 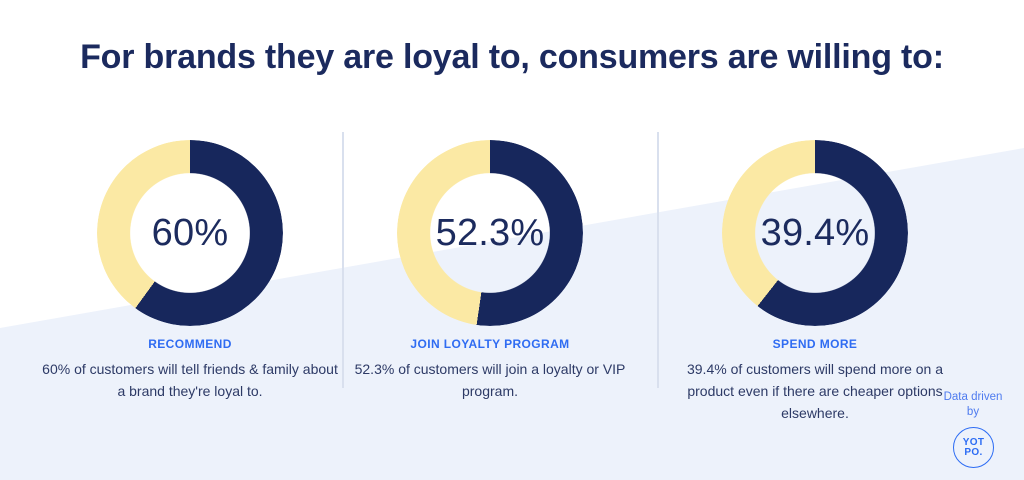 I want to click on yotpo-logo: YOT PO., so click(x=973, y=447).